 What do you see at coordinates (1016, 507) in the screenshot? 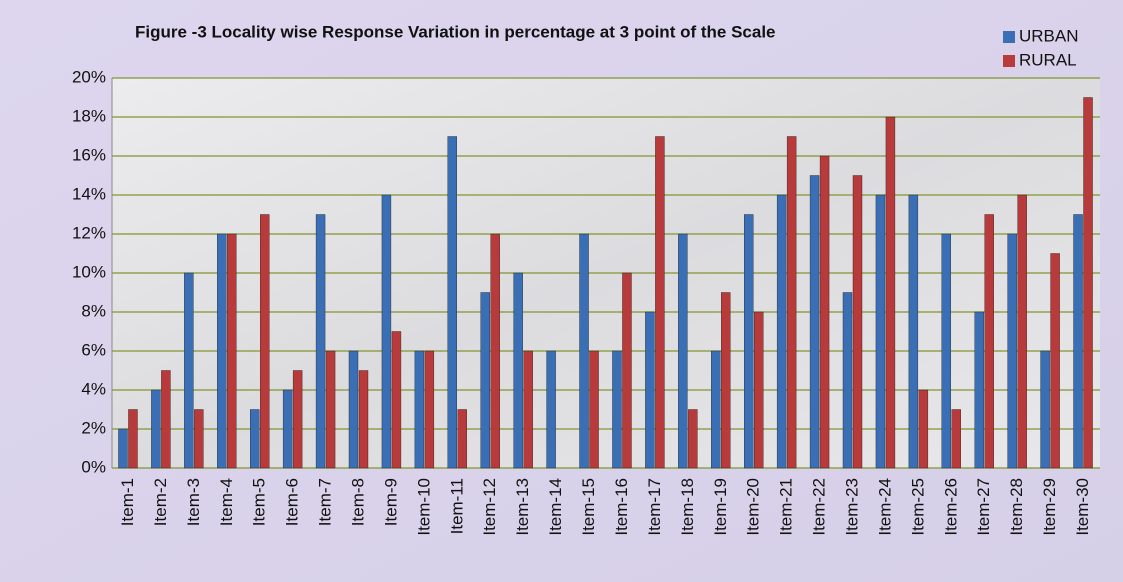
I see `x-tick-label: Item-28` at bounding box center [1016, 507].